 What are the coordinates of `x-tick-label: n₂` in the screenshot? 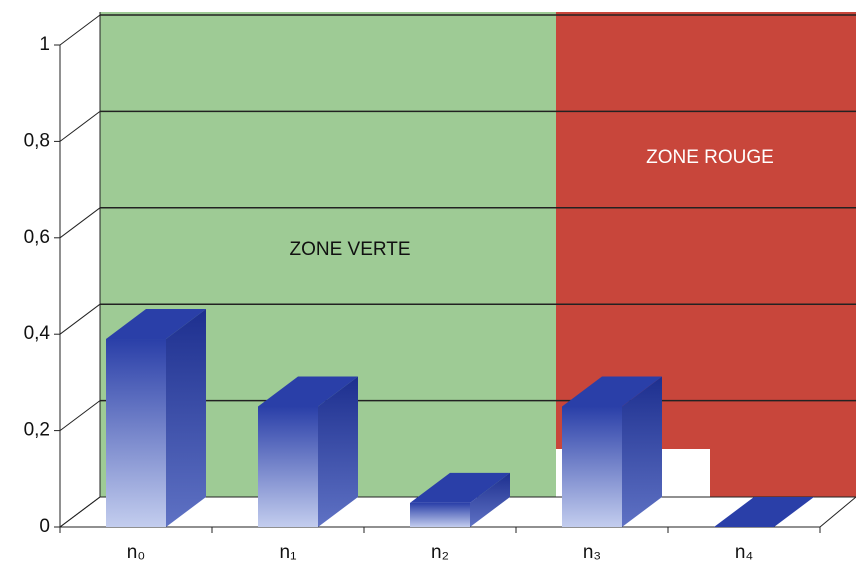 It's located at (440, 552).